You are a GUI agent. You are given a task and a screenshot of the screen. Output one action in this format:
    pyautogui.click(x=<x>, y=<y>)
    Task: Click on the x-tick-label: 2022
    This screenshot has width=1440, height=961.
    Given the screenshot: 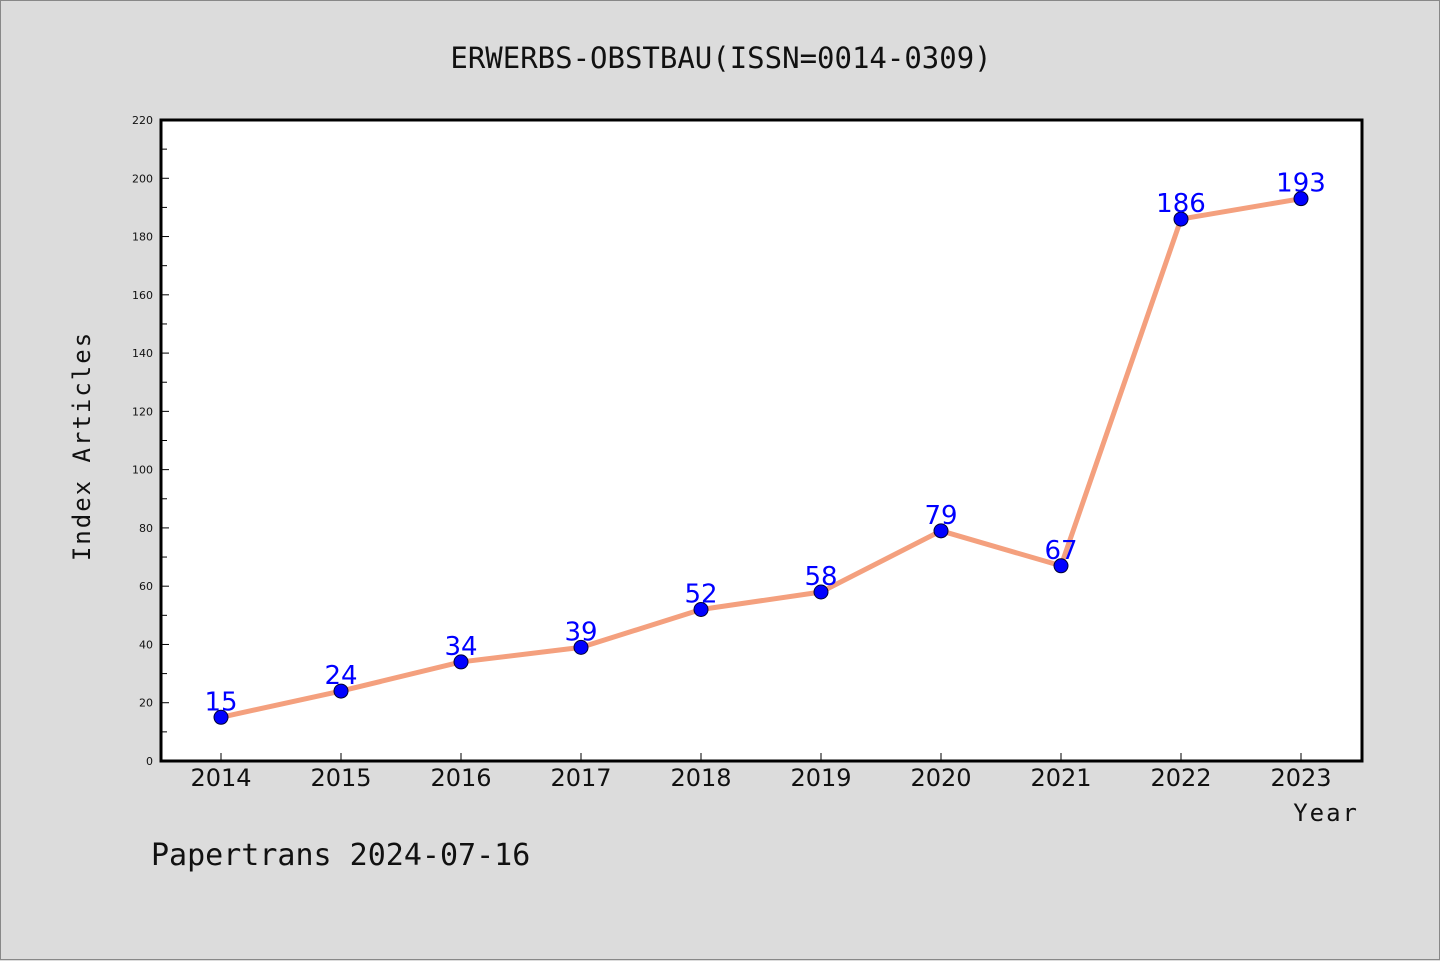 What is the action you would take?
    pyautogui.click(x=1180, y=778)
    